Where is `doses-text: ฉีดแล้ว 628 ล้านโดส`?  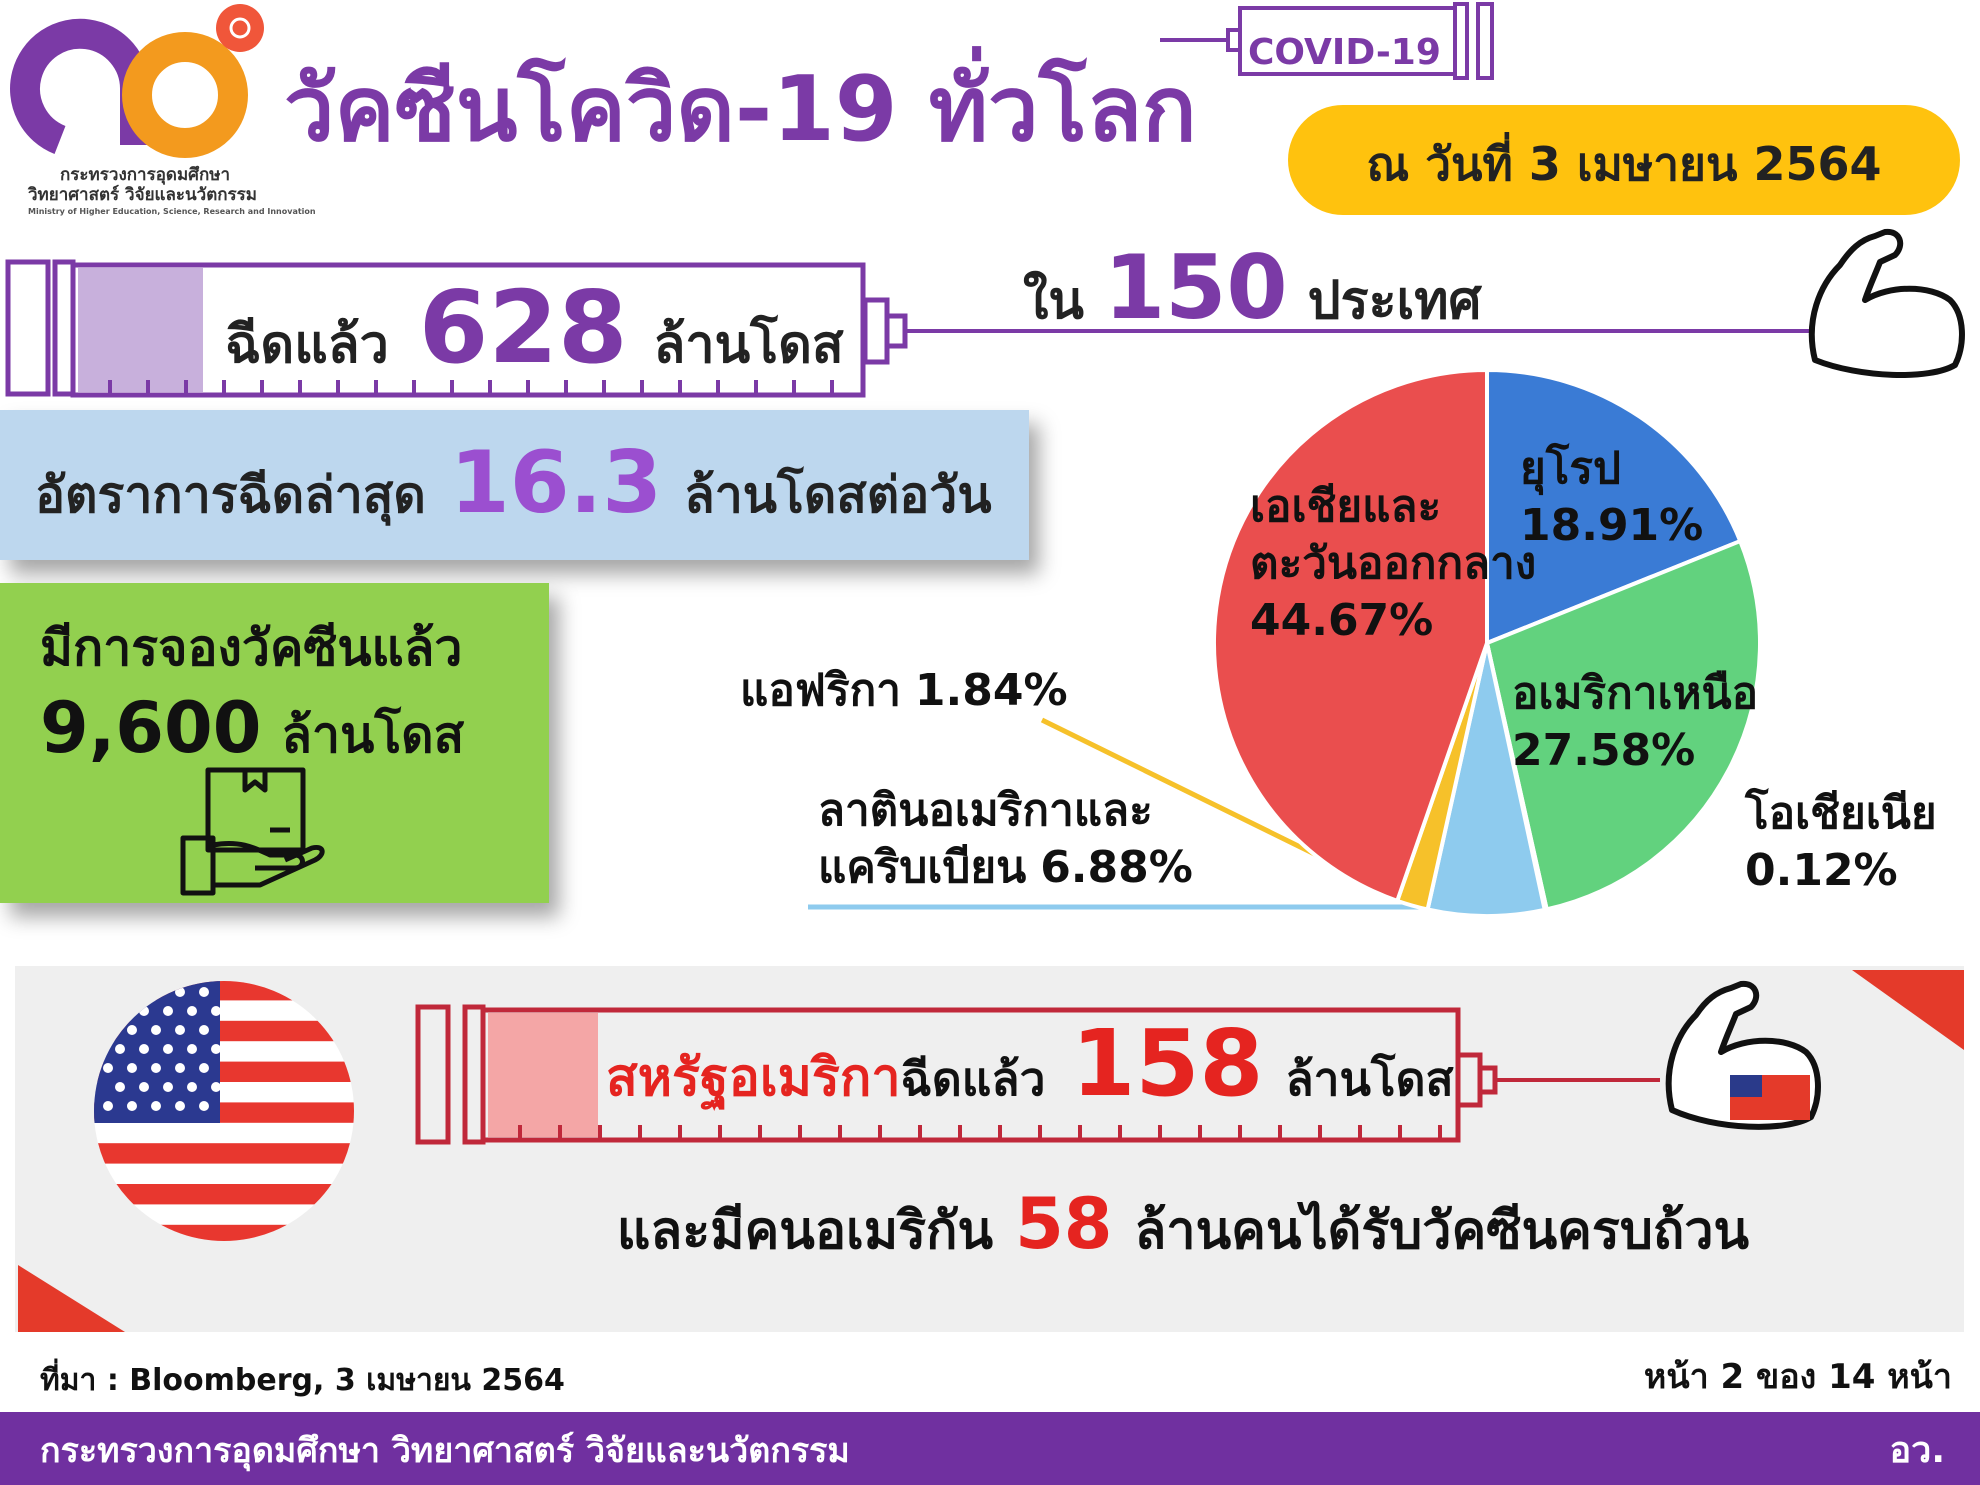
doses-text: ฉีดแล้ว 628 ล้านโดส is located at coordinates (534, 327).